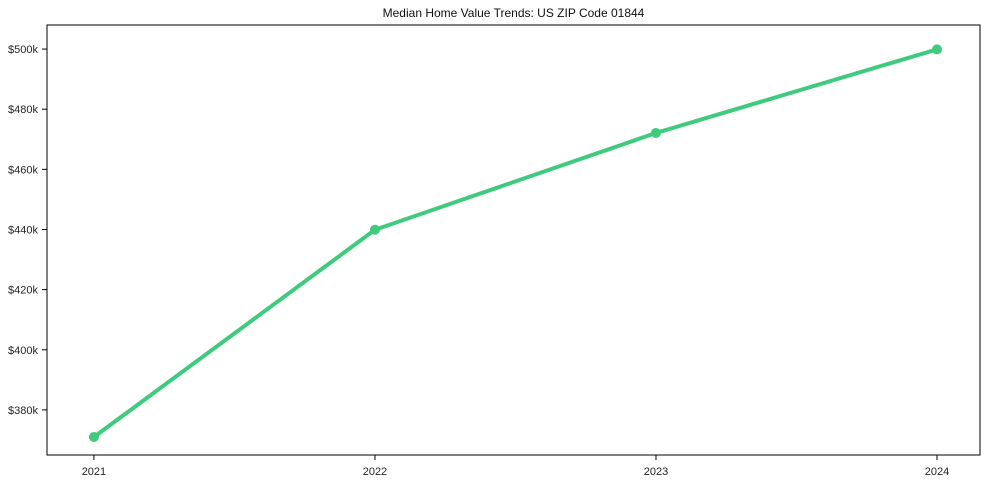  What do you see at coordinates (93, 436) in the screenshot?
I see `data-point-2021` at bounding box center [93, 436].